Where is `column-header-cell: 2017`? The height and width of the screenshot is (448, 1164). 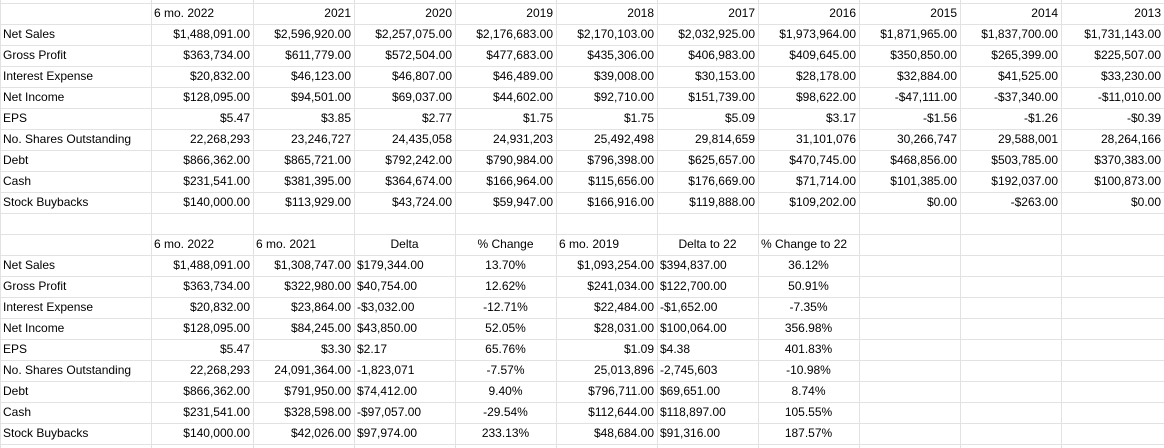
column-header-cell: 2017 is located at coordinates (741, 13).